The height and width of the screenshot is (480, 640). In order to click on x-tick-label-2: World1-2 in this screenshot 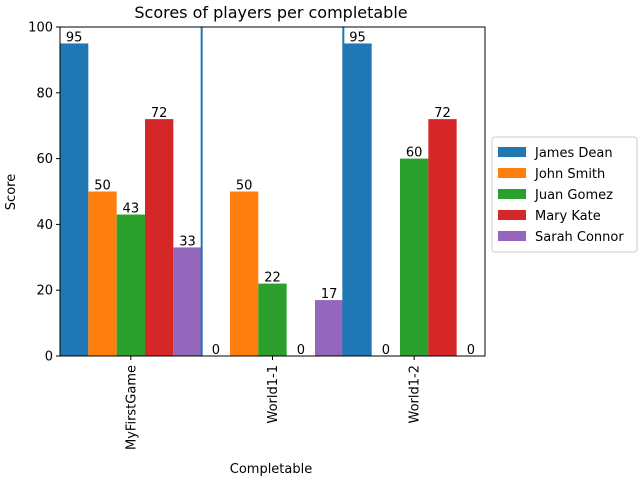, I will do `click(415, 394)`.